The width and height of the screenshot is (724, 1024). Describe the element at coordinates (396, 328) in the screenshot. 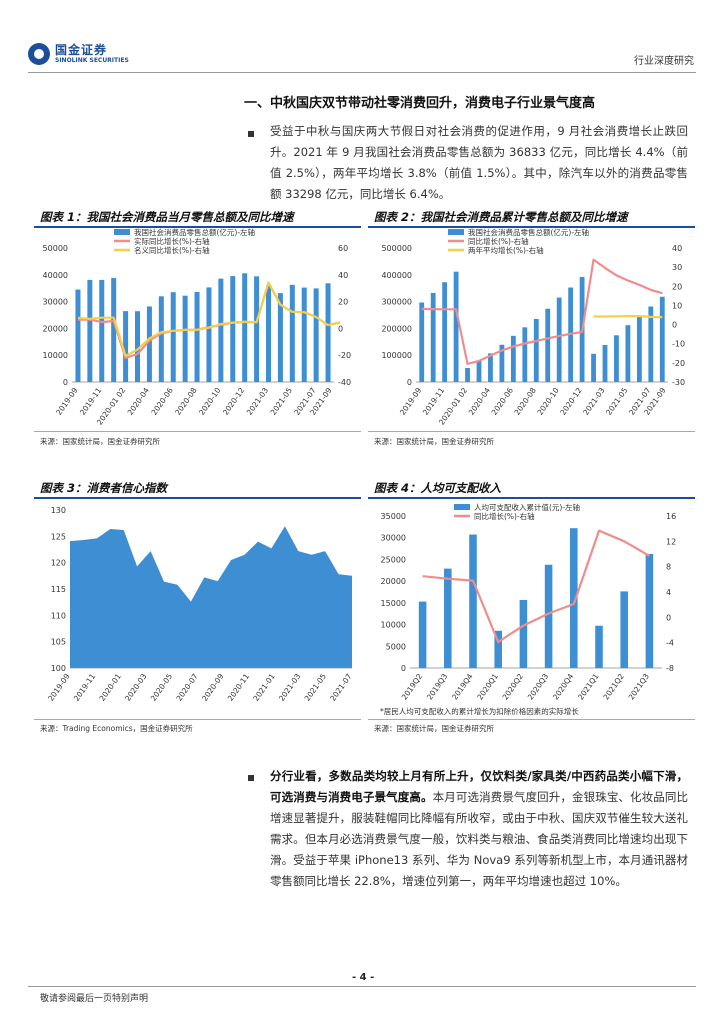

I see `y-tick-label: 200000` at that location.